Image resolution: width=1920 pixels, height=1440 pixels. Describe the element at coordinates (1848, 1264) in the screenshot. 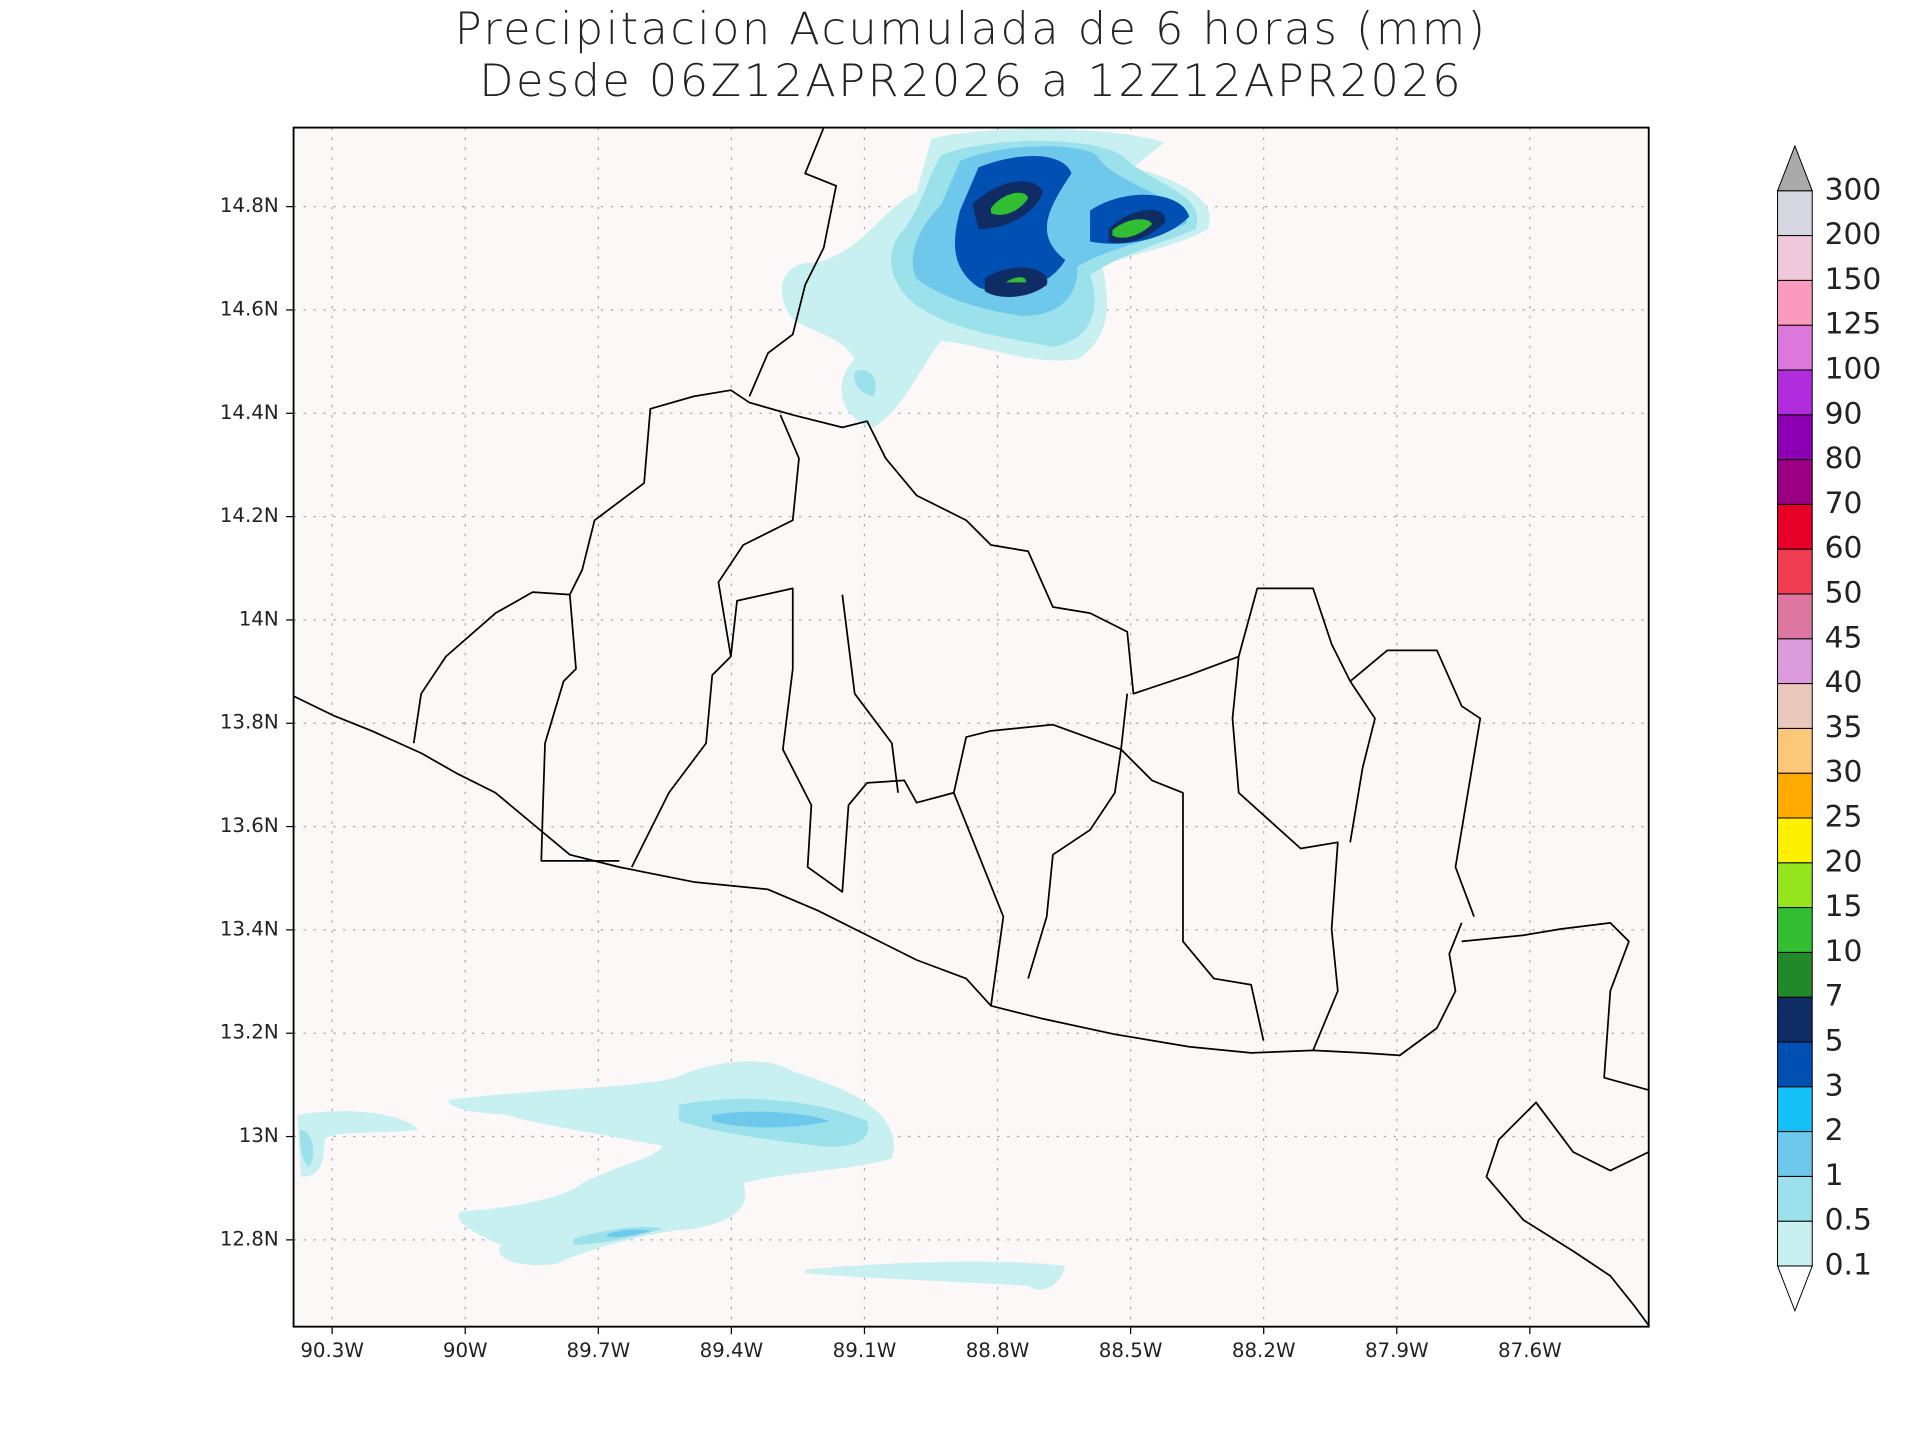

I see `colorbar-label: 0.1` at that location.